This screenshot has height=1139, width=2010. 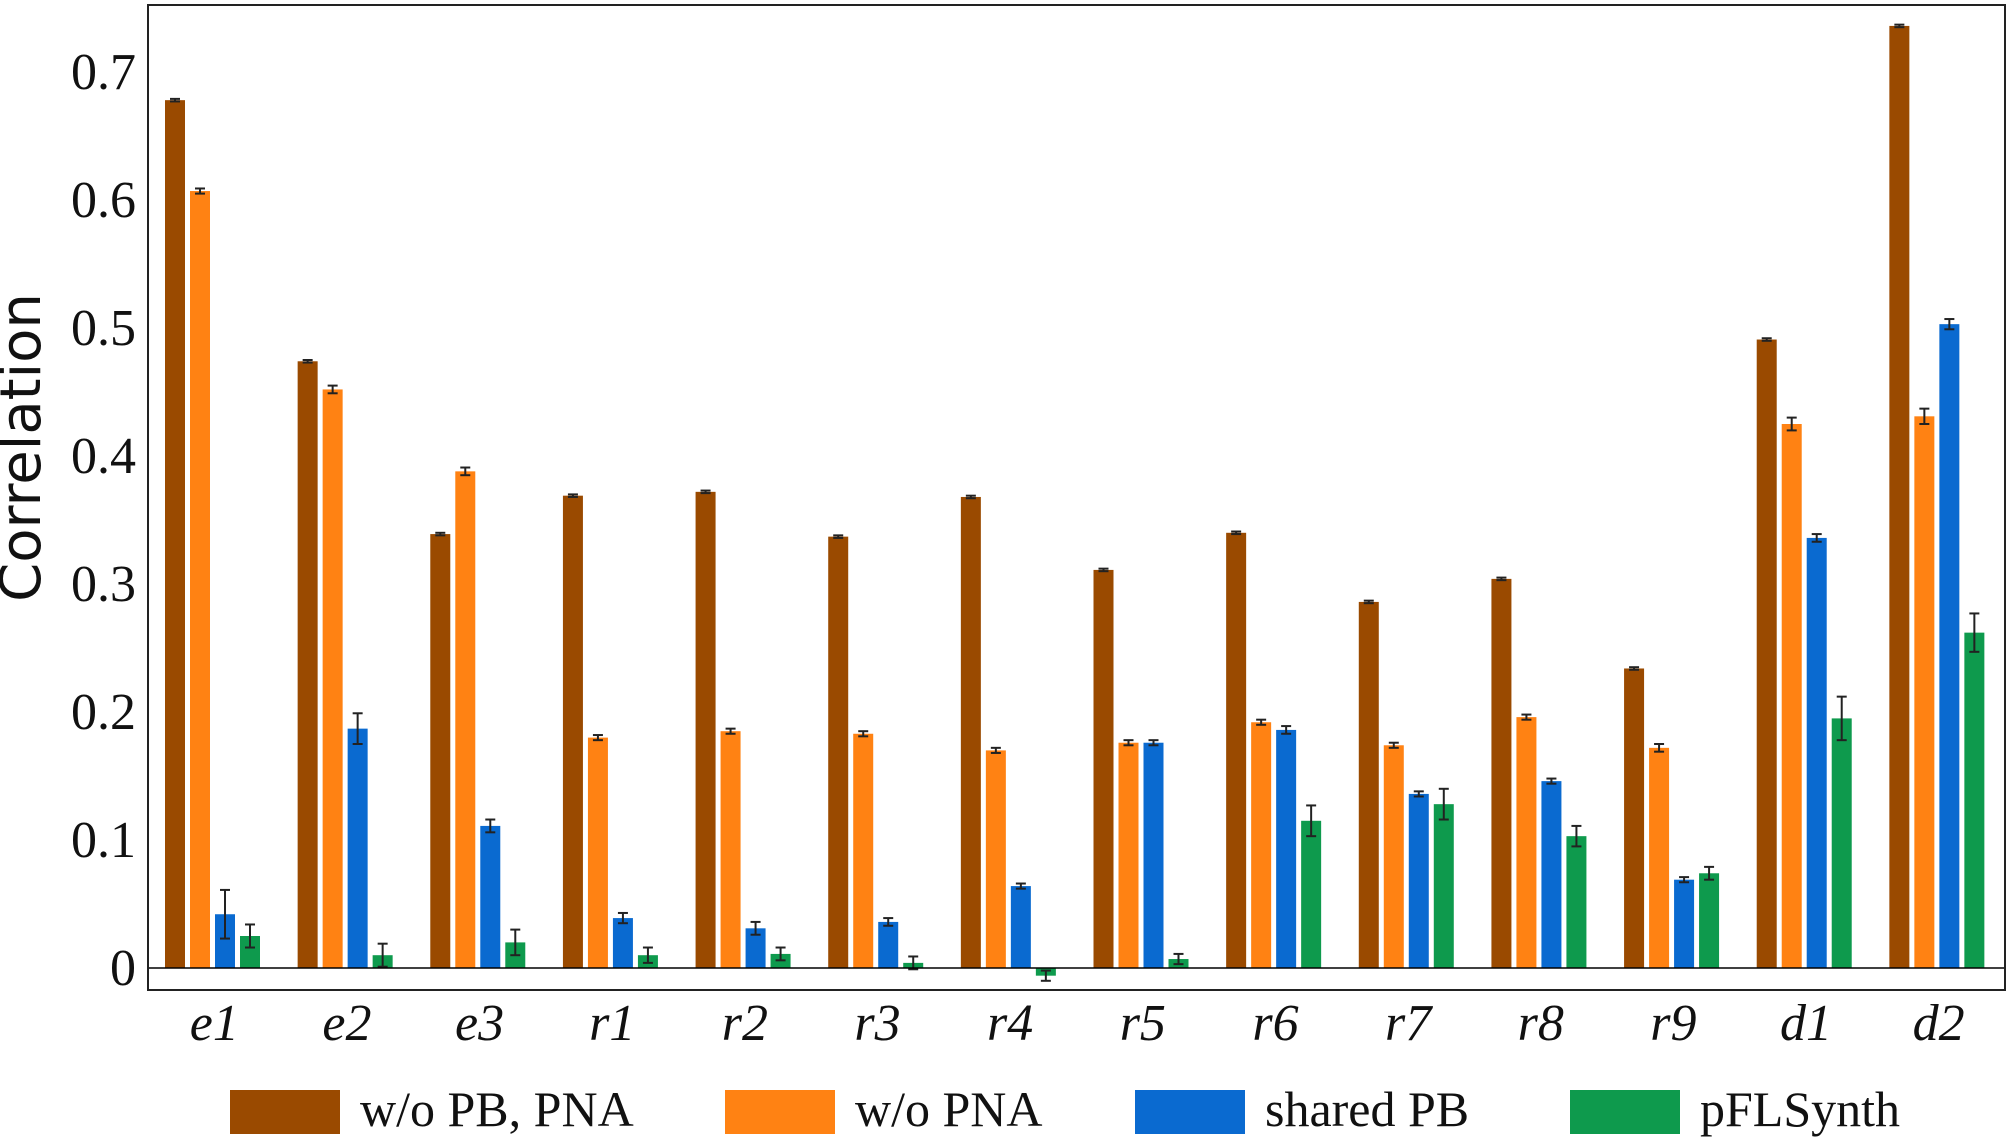 What do you see at coordinates (103, 456) in the screenshot?
I see `y-tick-label-0.4: 0.4` at bounding box center [103, 456].